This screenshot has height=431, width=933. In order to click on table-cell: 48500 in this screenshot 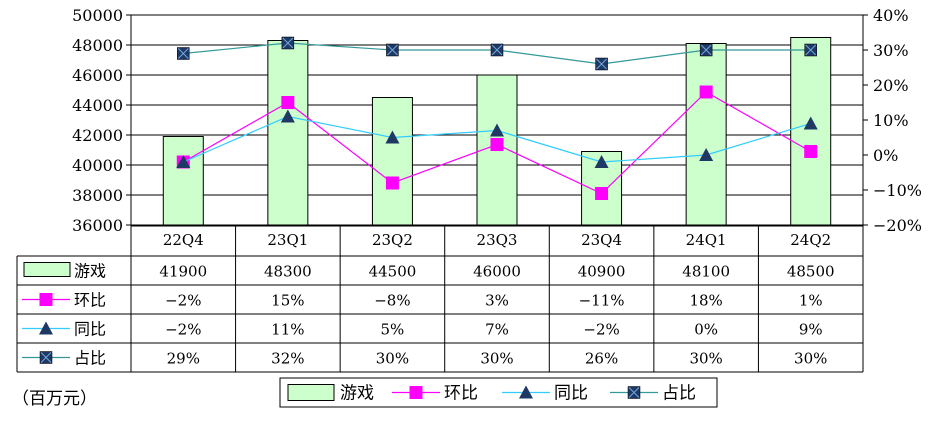, I will do `click(811, 272)`.